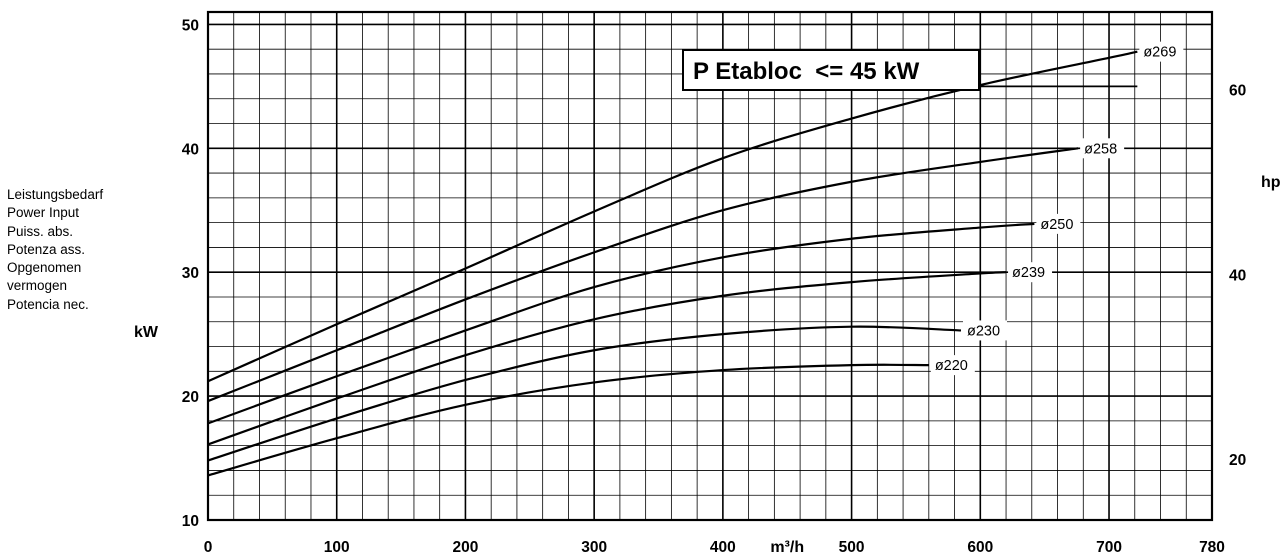 The height and width of the screenshot is (559, 1287). Describe the element at coordinates (337, 547) in the screenshot. I see `x-tick-label: 100` at that location.